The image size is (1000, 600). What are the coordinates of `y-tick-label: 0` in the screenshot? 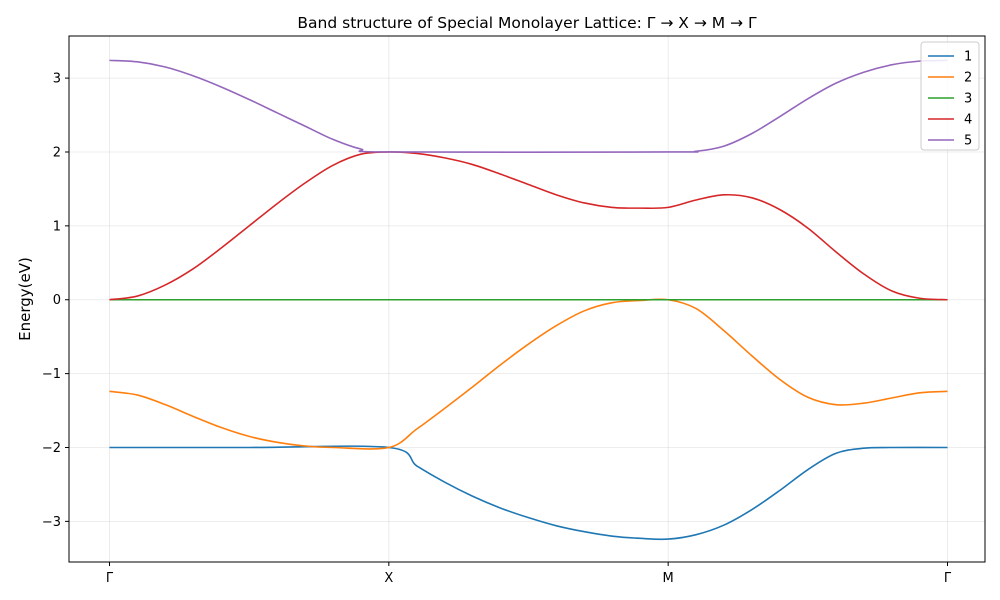 It's located at (57, 300).